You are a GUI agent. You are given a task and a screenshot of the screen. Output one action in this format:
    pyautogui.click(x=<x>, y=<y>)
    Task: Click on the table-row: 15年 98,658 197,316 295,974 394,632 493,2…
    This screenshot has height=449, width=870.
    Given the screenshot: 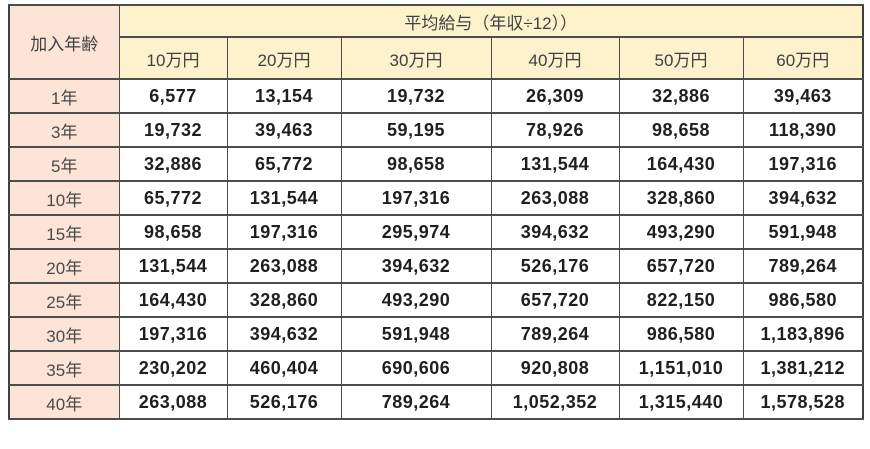 What is the action you would take?
    pyautogui.click(x=436, y=232)
    